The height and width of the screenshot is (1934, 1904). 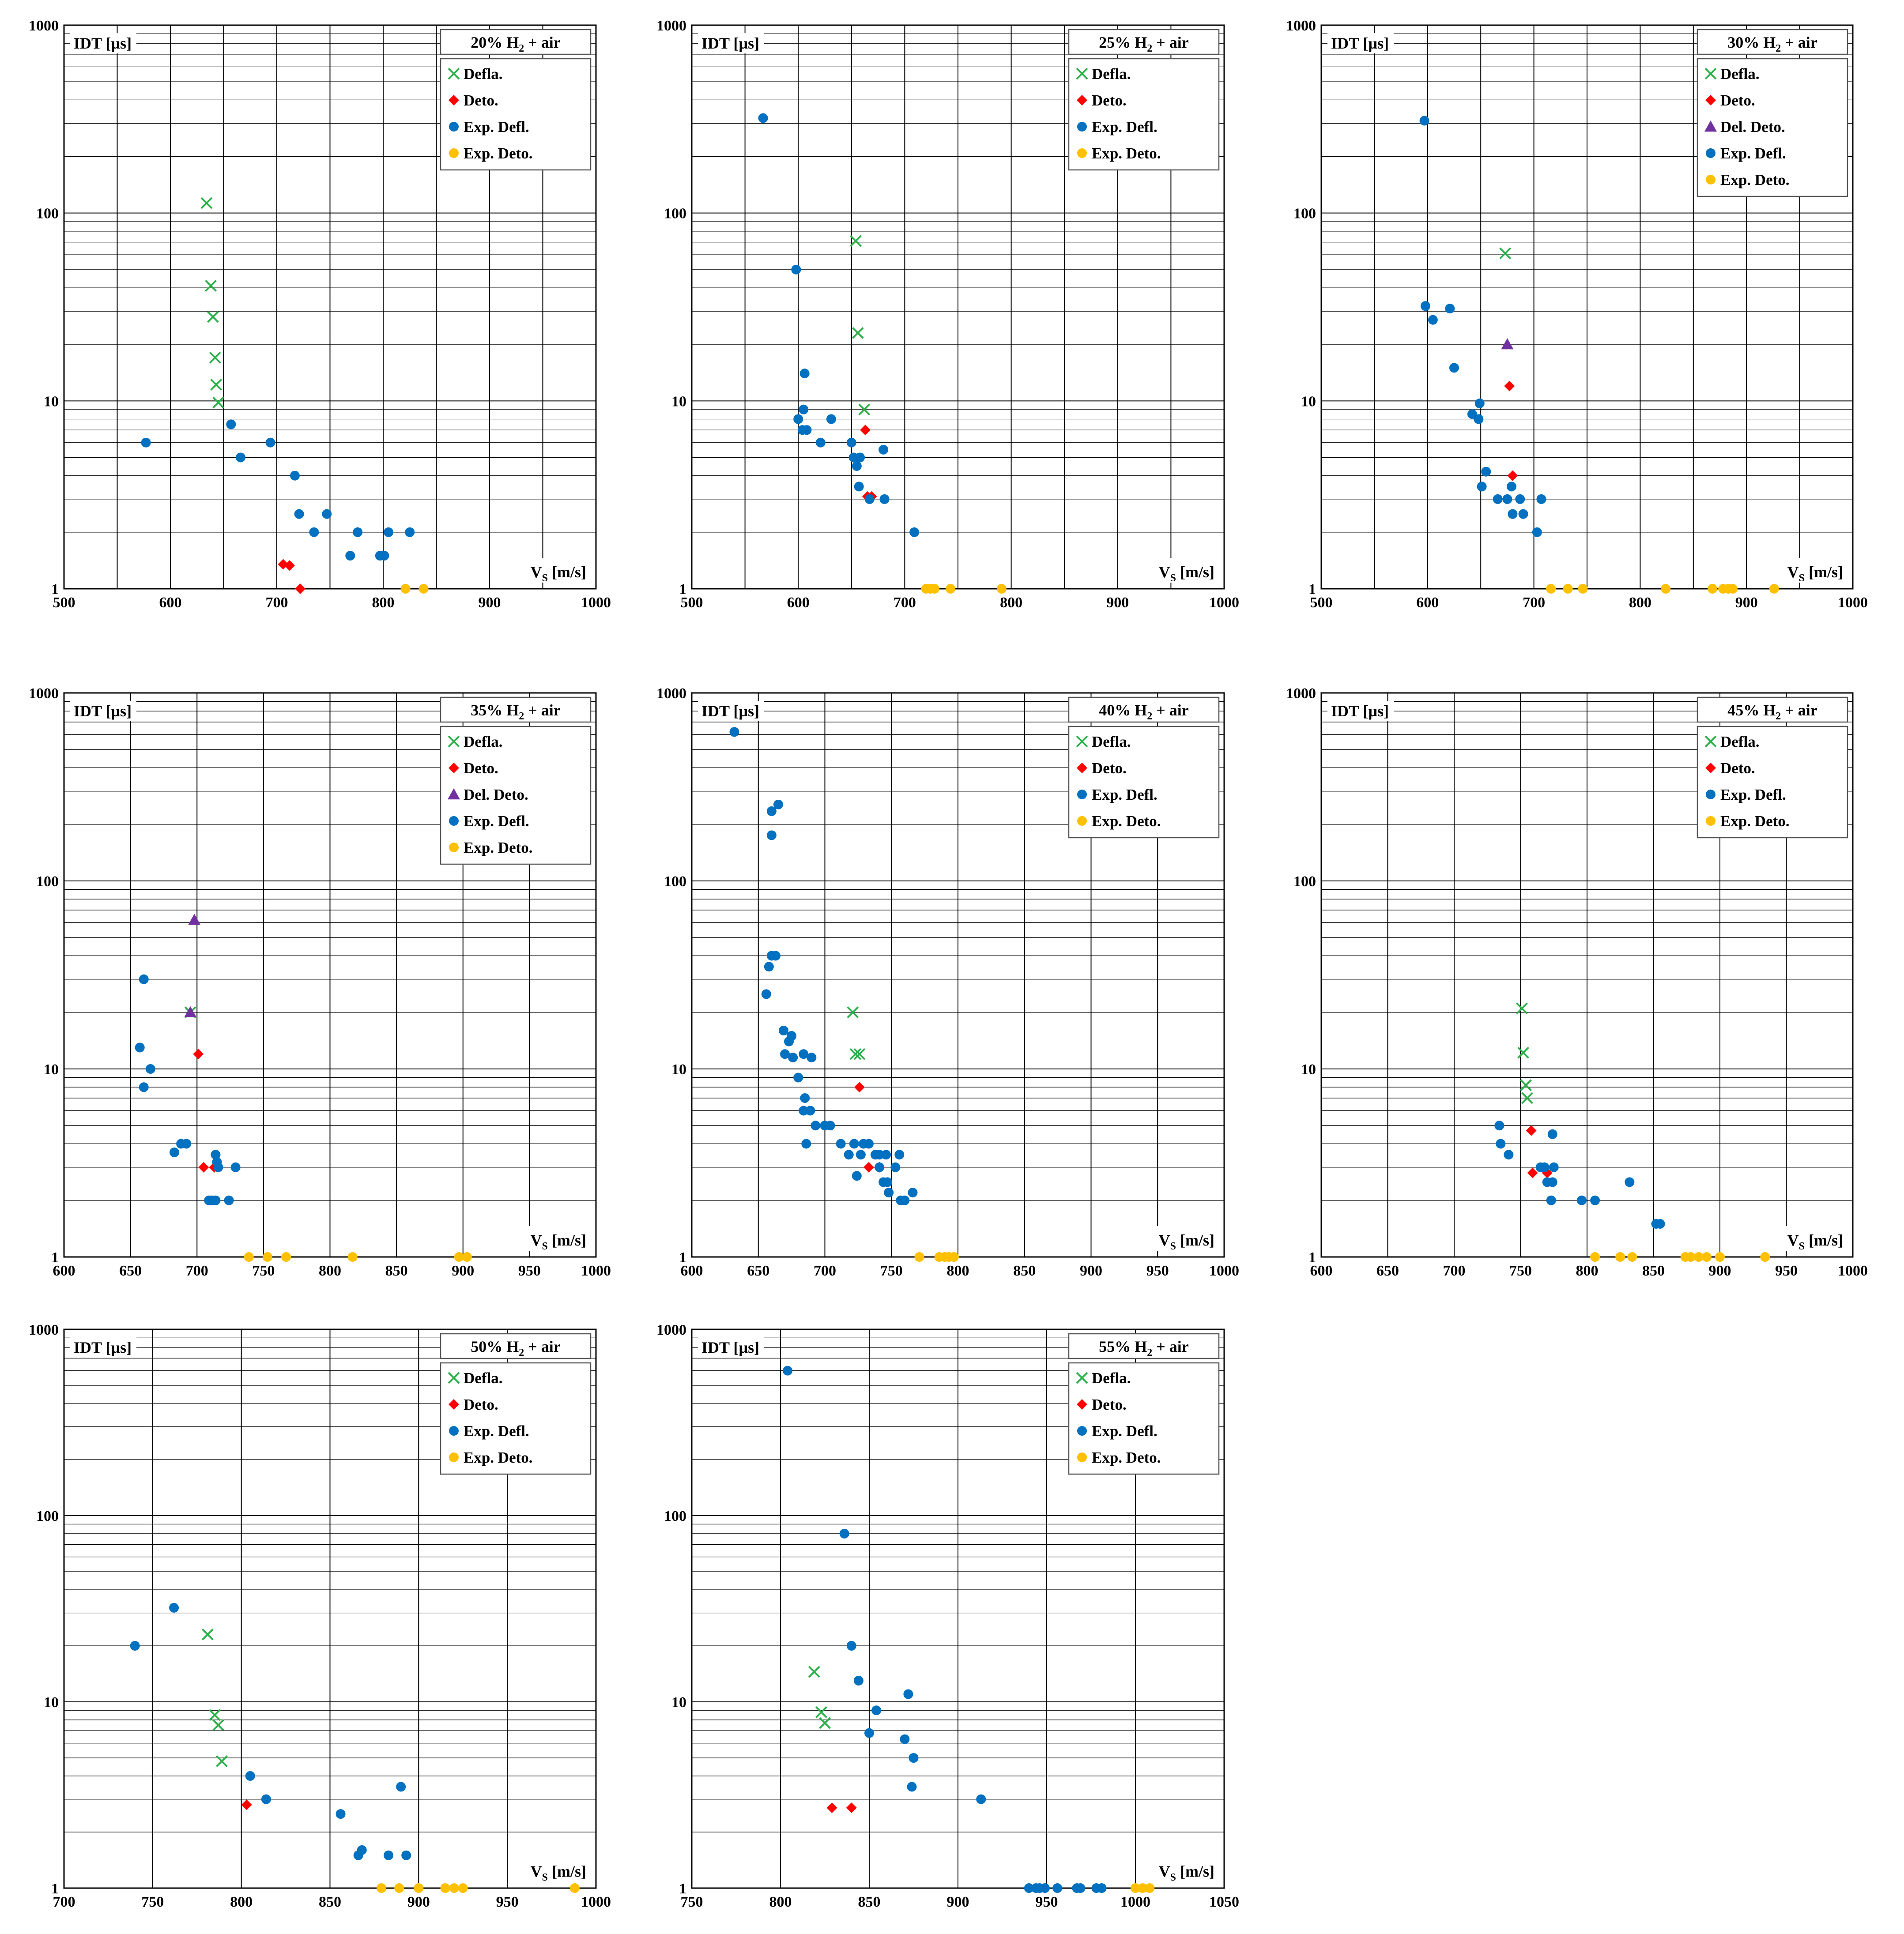 What do you see at coordinates (1388, 1271) in the screenshot?
I see `x-tick-label: 650` at bounding box center [1388, 1271].